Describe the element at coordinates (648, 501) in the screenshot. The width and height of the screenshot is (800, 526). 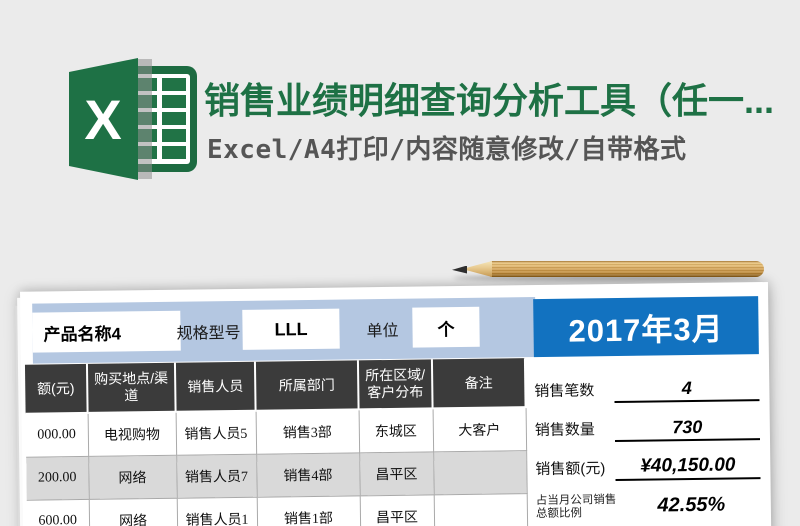
I see `stat-sales-ratio: 占当月公司销售总额比例 42.55%` at that location.